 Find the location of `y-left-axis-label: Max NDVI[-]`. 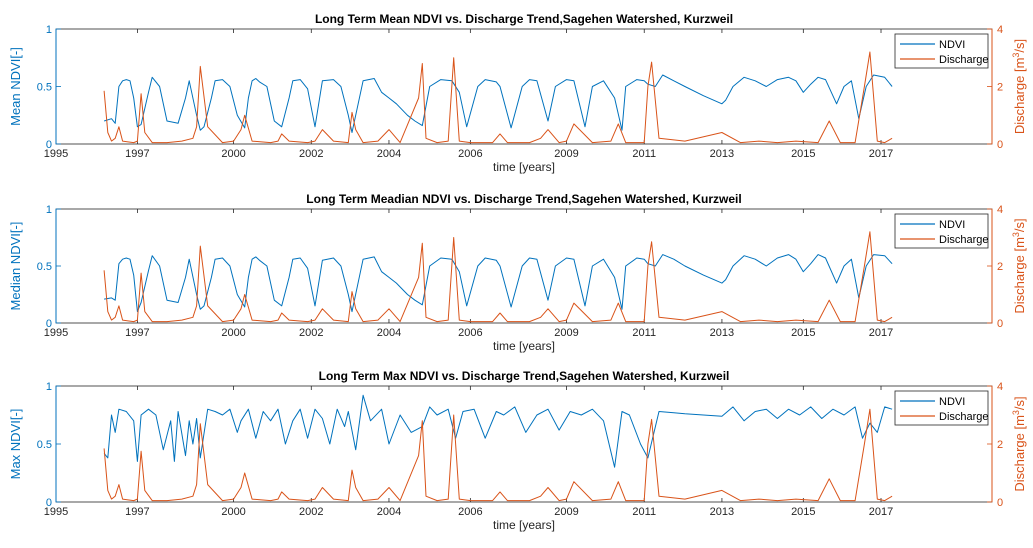

y-left-axis-label: Max NDVI[-] is located at coordinates (15, 444).